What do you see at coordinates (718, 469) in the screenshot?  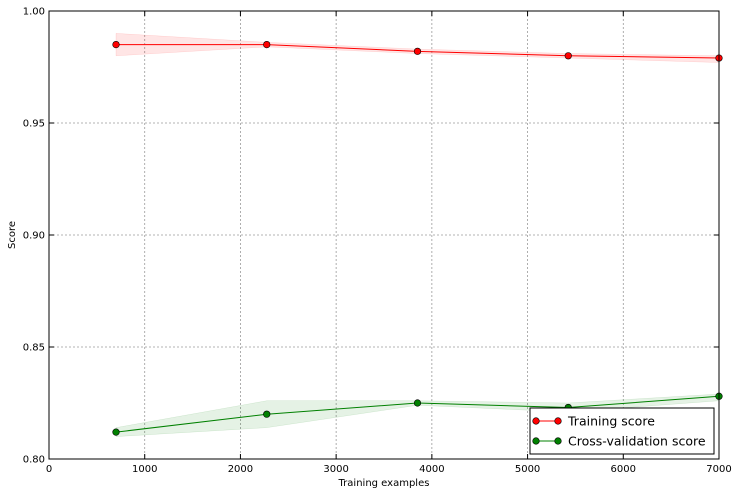 I see `x-tick-label: 7000` at bounding box center [718, 469].